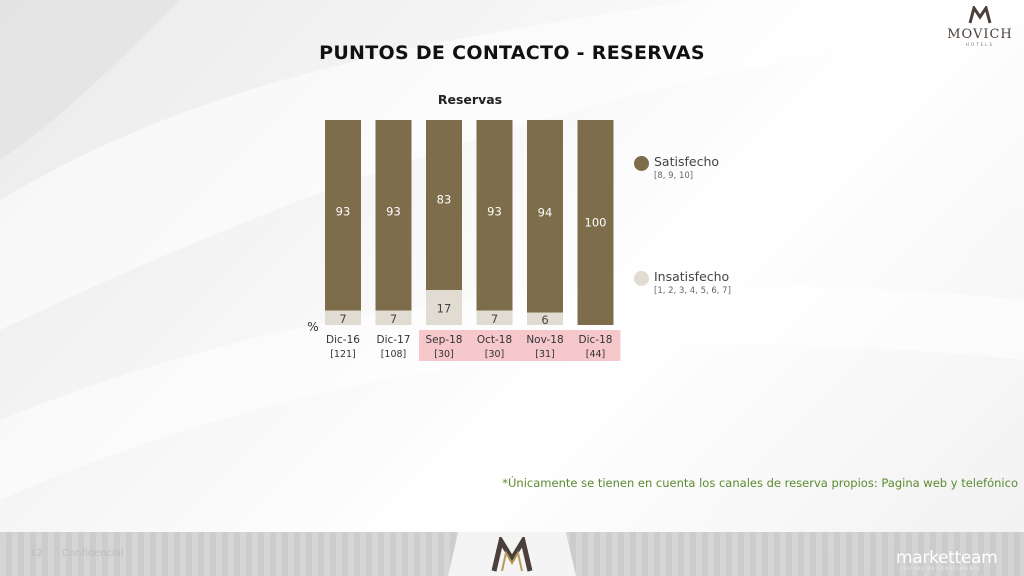 The height and width of the screenshot is (576, 1024). Describe the element at coordinates (980, 14) in the screenshot. I see `movich-logo-mark` at that location.